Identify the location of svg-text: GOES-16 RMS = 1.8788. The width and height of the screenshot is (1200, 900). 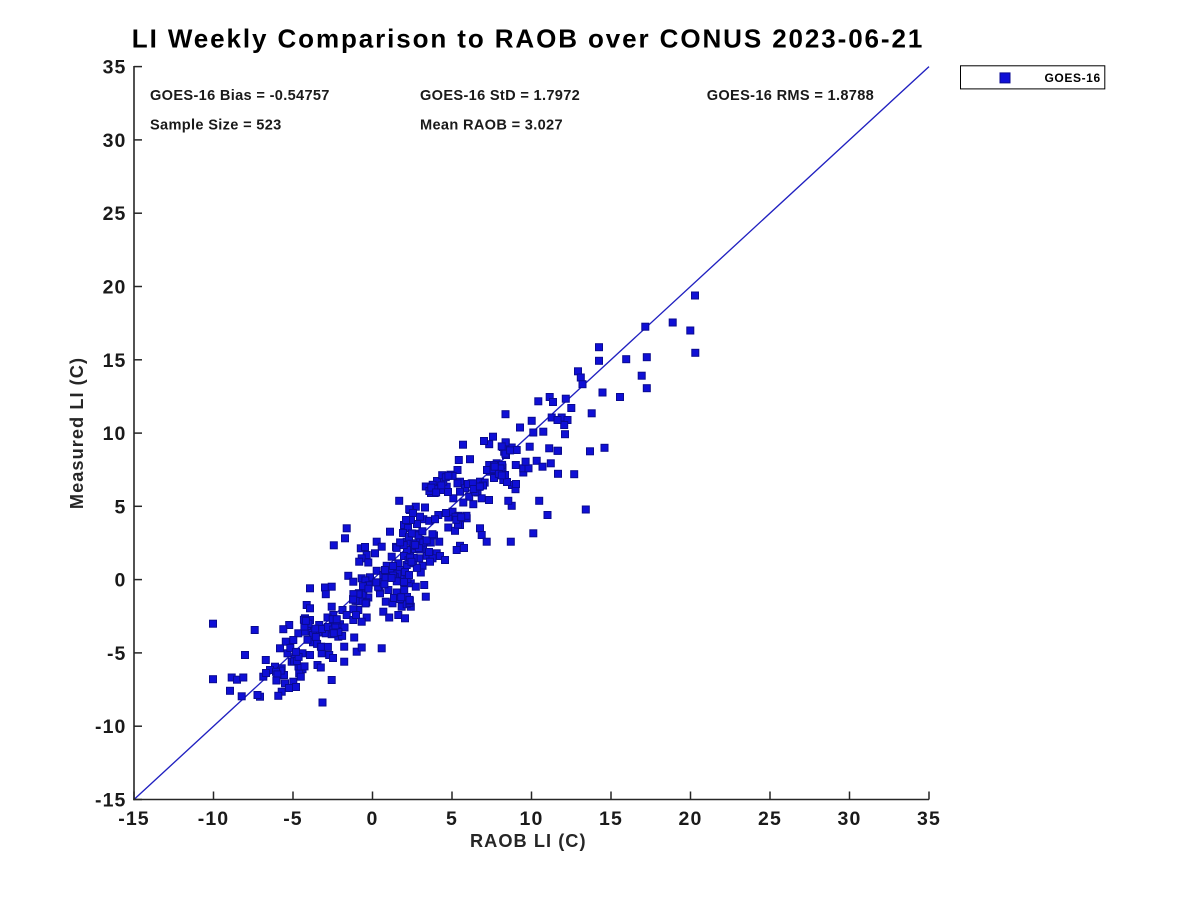
(790, 96).